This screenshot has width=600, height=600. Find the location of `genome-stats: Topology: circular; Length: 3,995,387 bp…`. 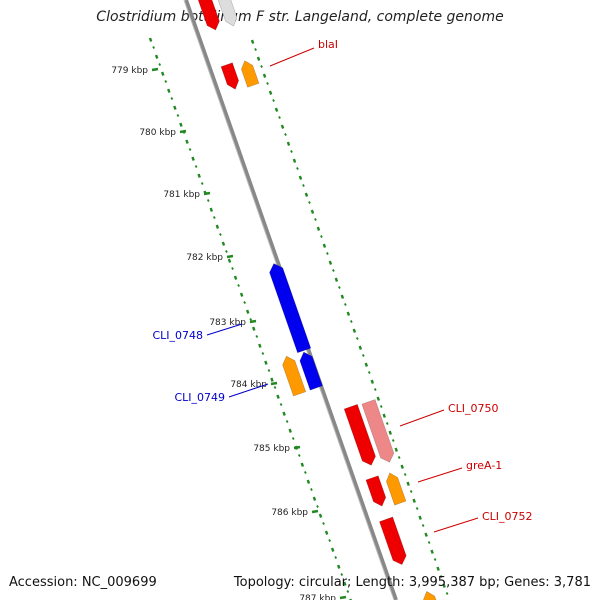

genome-stats: Topology: circular; Length: 3,995,387 bp… is located at coordinates (412, 582).